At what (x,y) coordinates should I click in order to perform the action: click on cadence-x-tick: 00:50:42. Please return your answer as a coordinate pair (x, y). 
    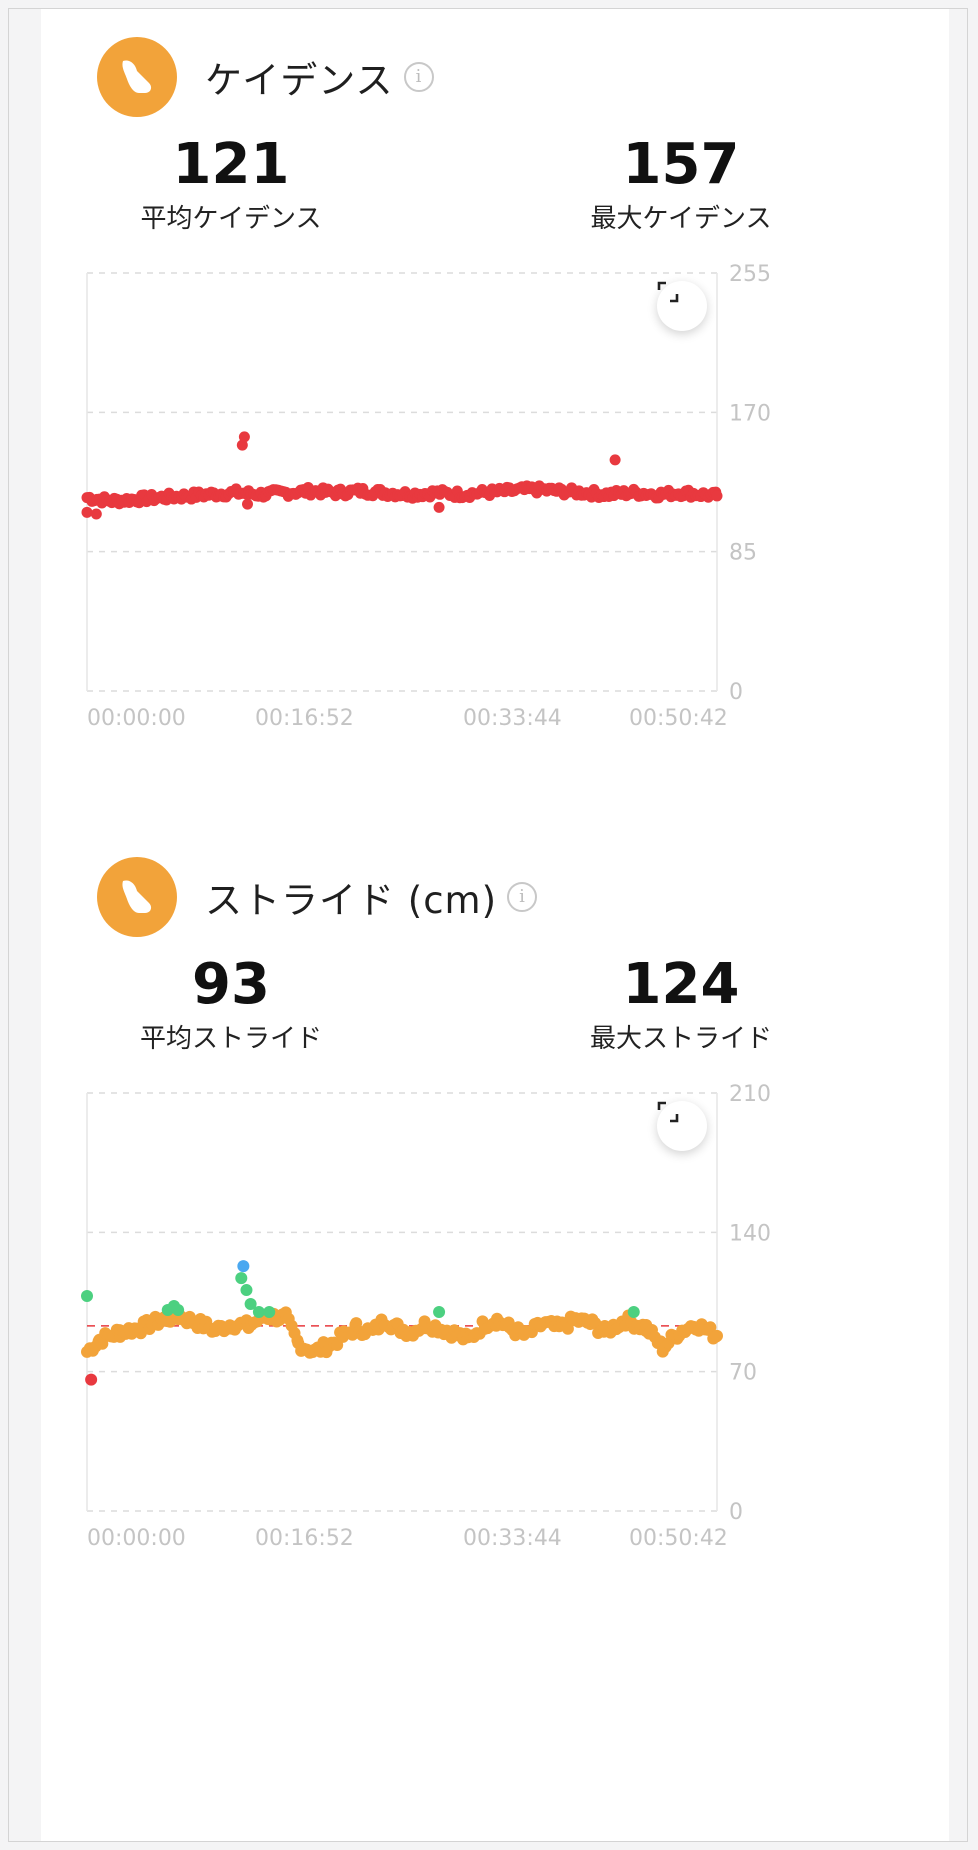
    Looking at the image, I should click on (678, 718).